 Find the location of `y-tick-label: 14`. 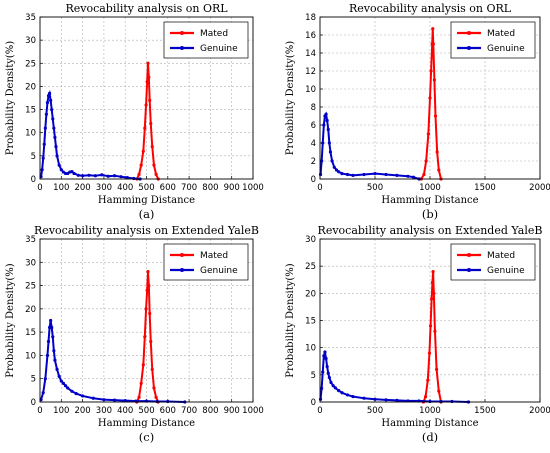

y-tick-label: 14 is located at coordinates (310, 54).